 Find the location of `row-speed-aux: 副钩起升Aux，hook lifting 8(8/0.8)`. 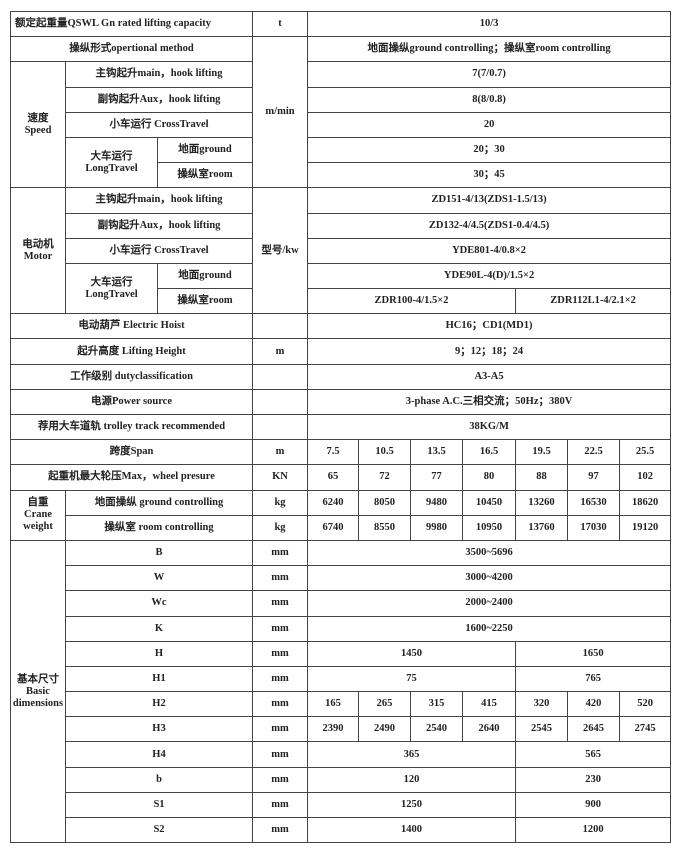

row-speed-aux: 副钩起升Aux，hook lifting 8(8/0.8) is located at coordinates (341, 99).